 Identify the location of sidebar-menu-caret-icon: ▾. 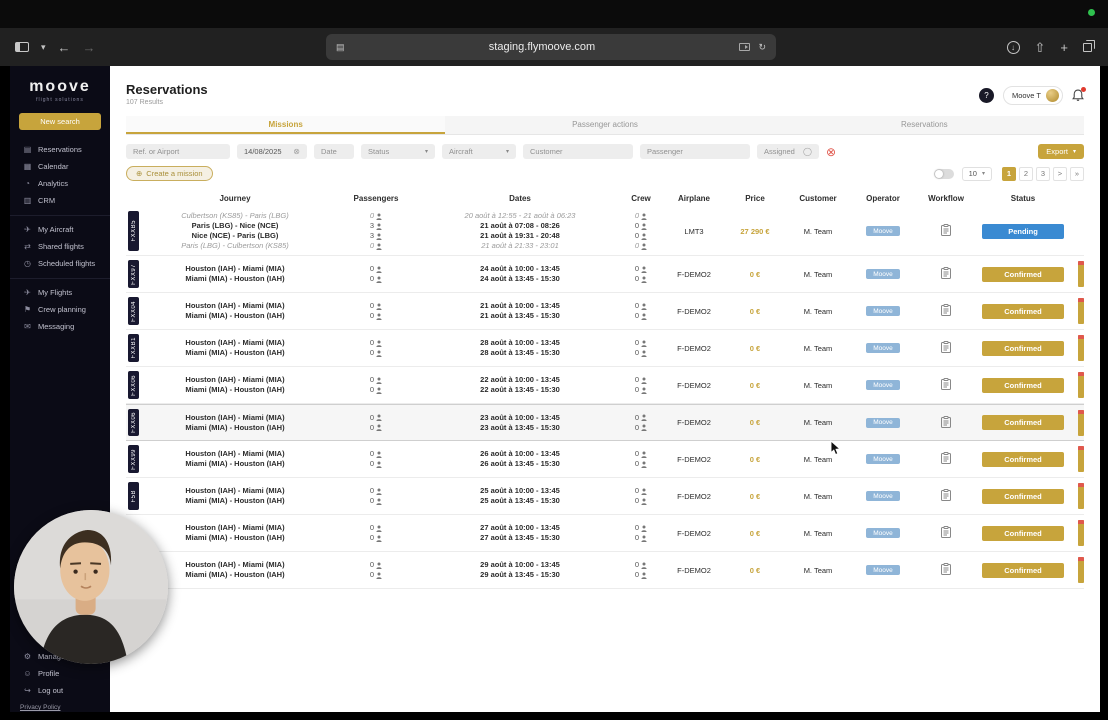
(43, 46).